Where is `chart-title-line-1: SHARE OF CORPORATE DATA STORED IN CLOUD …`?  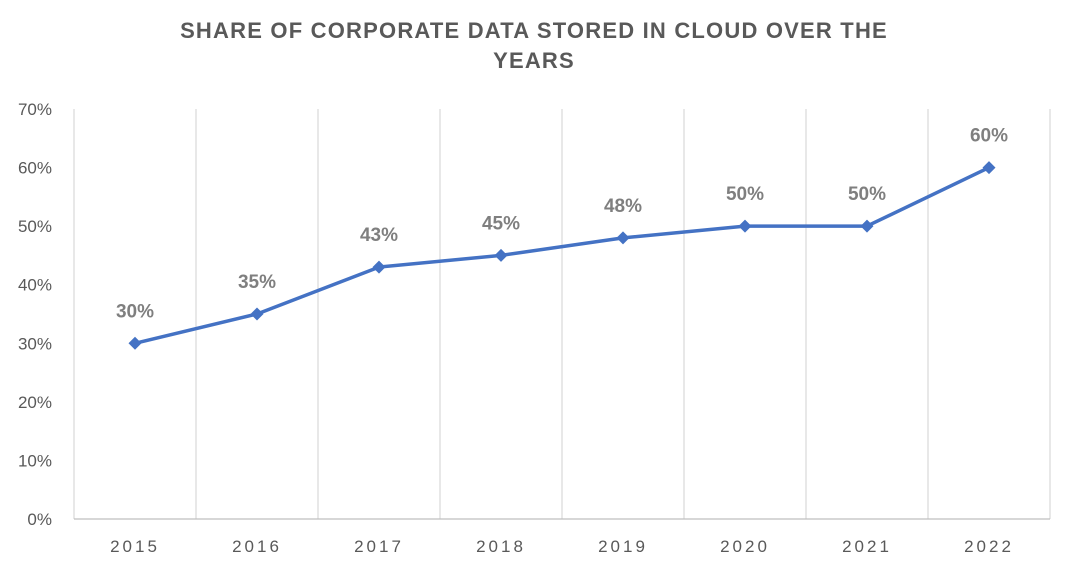
chart-title-line-1: SHARE OF CORPORATE DATA STORED IN CLOUD … is located at coordinates (534, 30).